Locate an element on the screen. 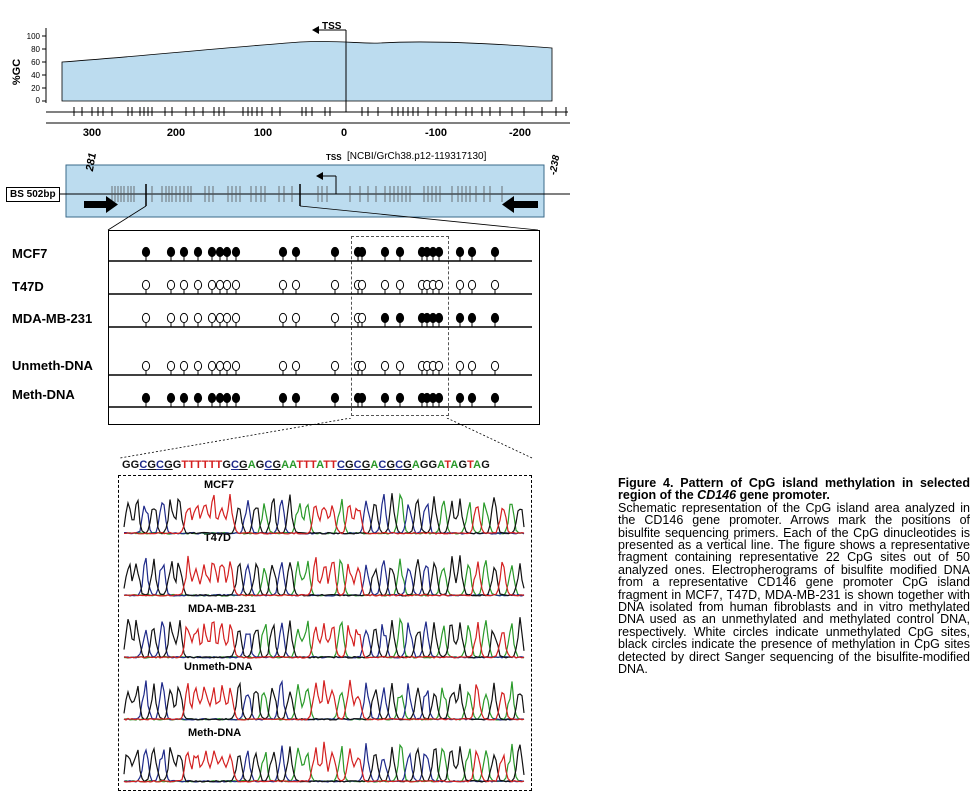 This screenshot has height=801, width=974. gc-x-tick: 300 is located at coordinates (92, 133).